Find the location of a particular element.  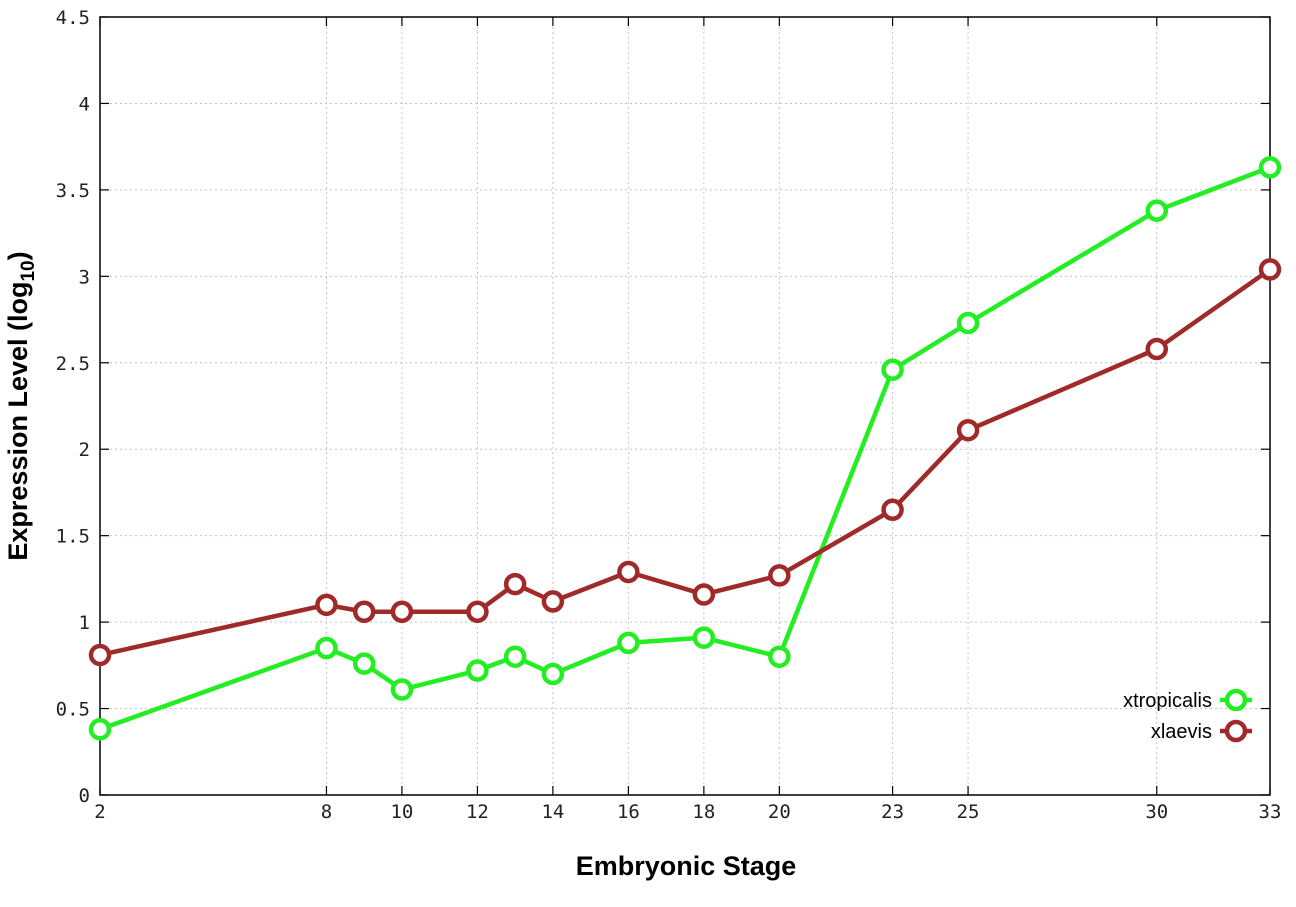

y-tick-label: 3.5 is located at coordinates (73, 191).